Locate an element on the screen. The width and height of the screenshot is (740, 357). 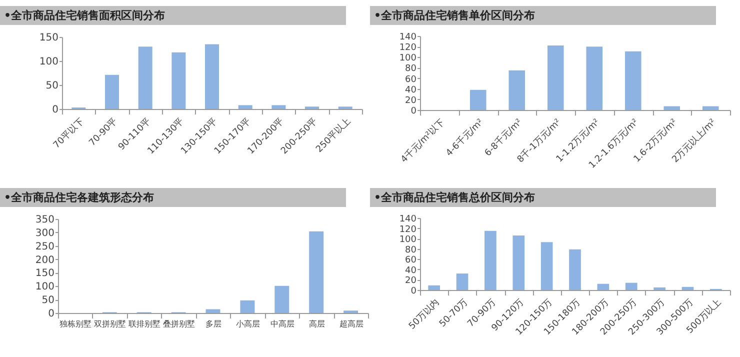
chart-title: •全市商品住宅销售总价区间分布 is located at coordinates (543, 197).